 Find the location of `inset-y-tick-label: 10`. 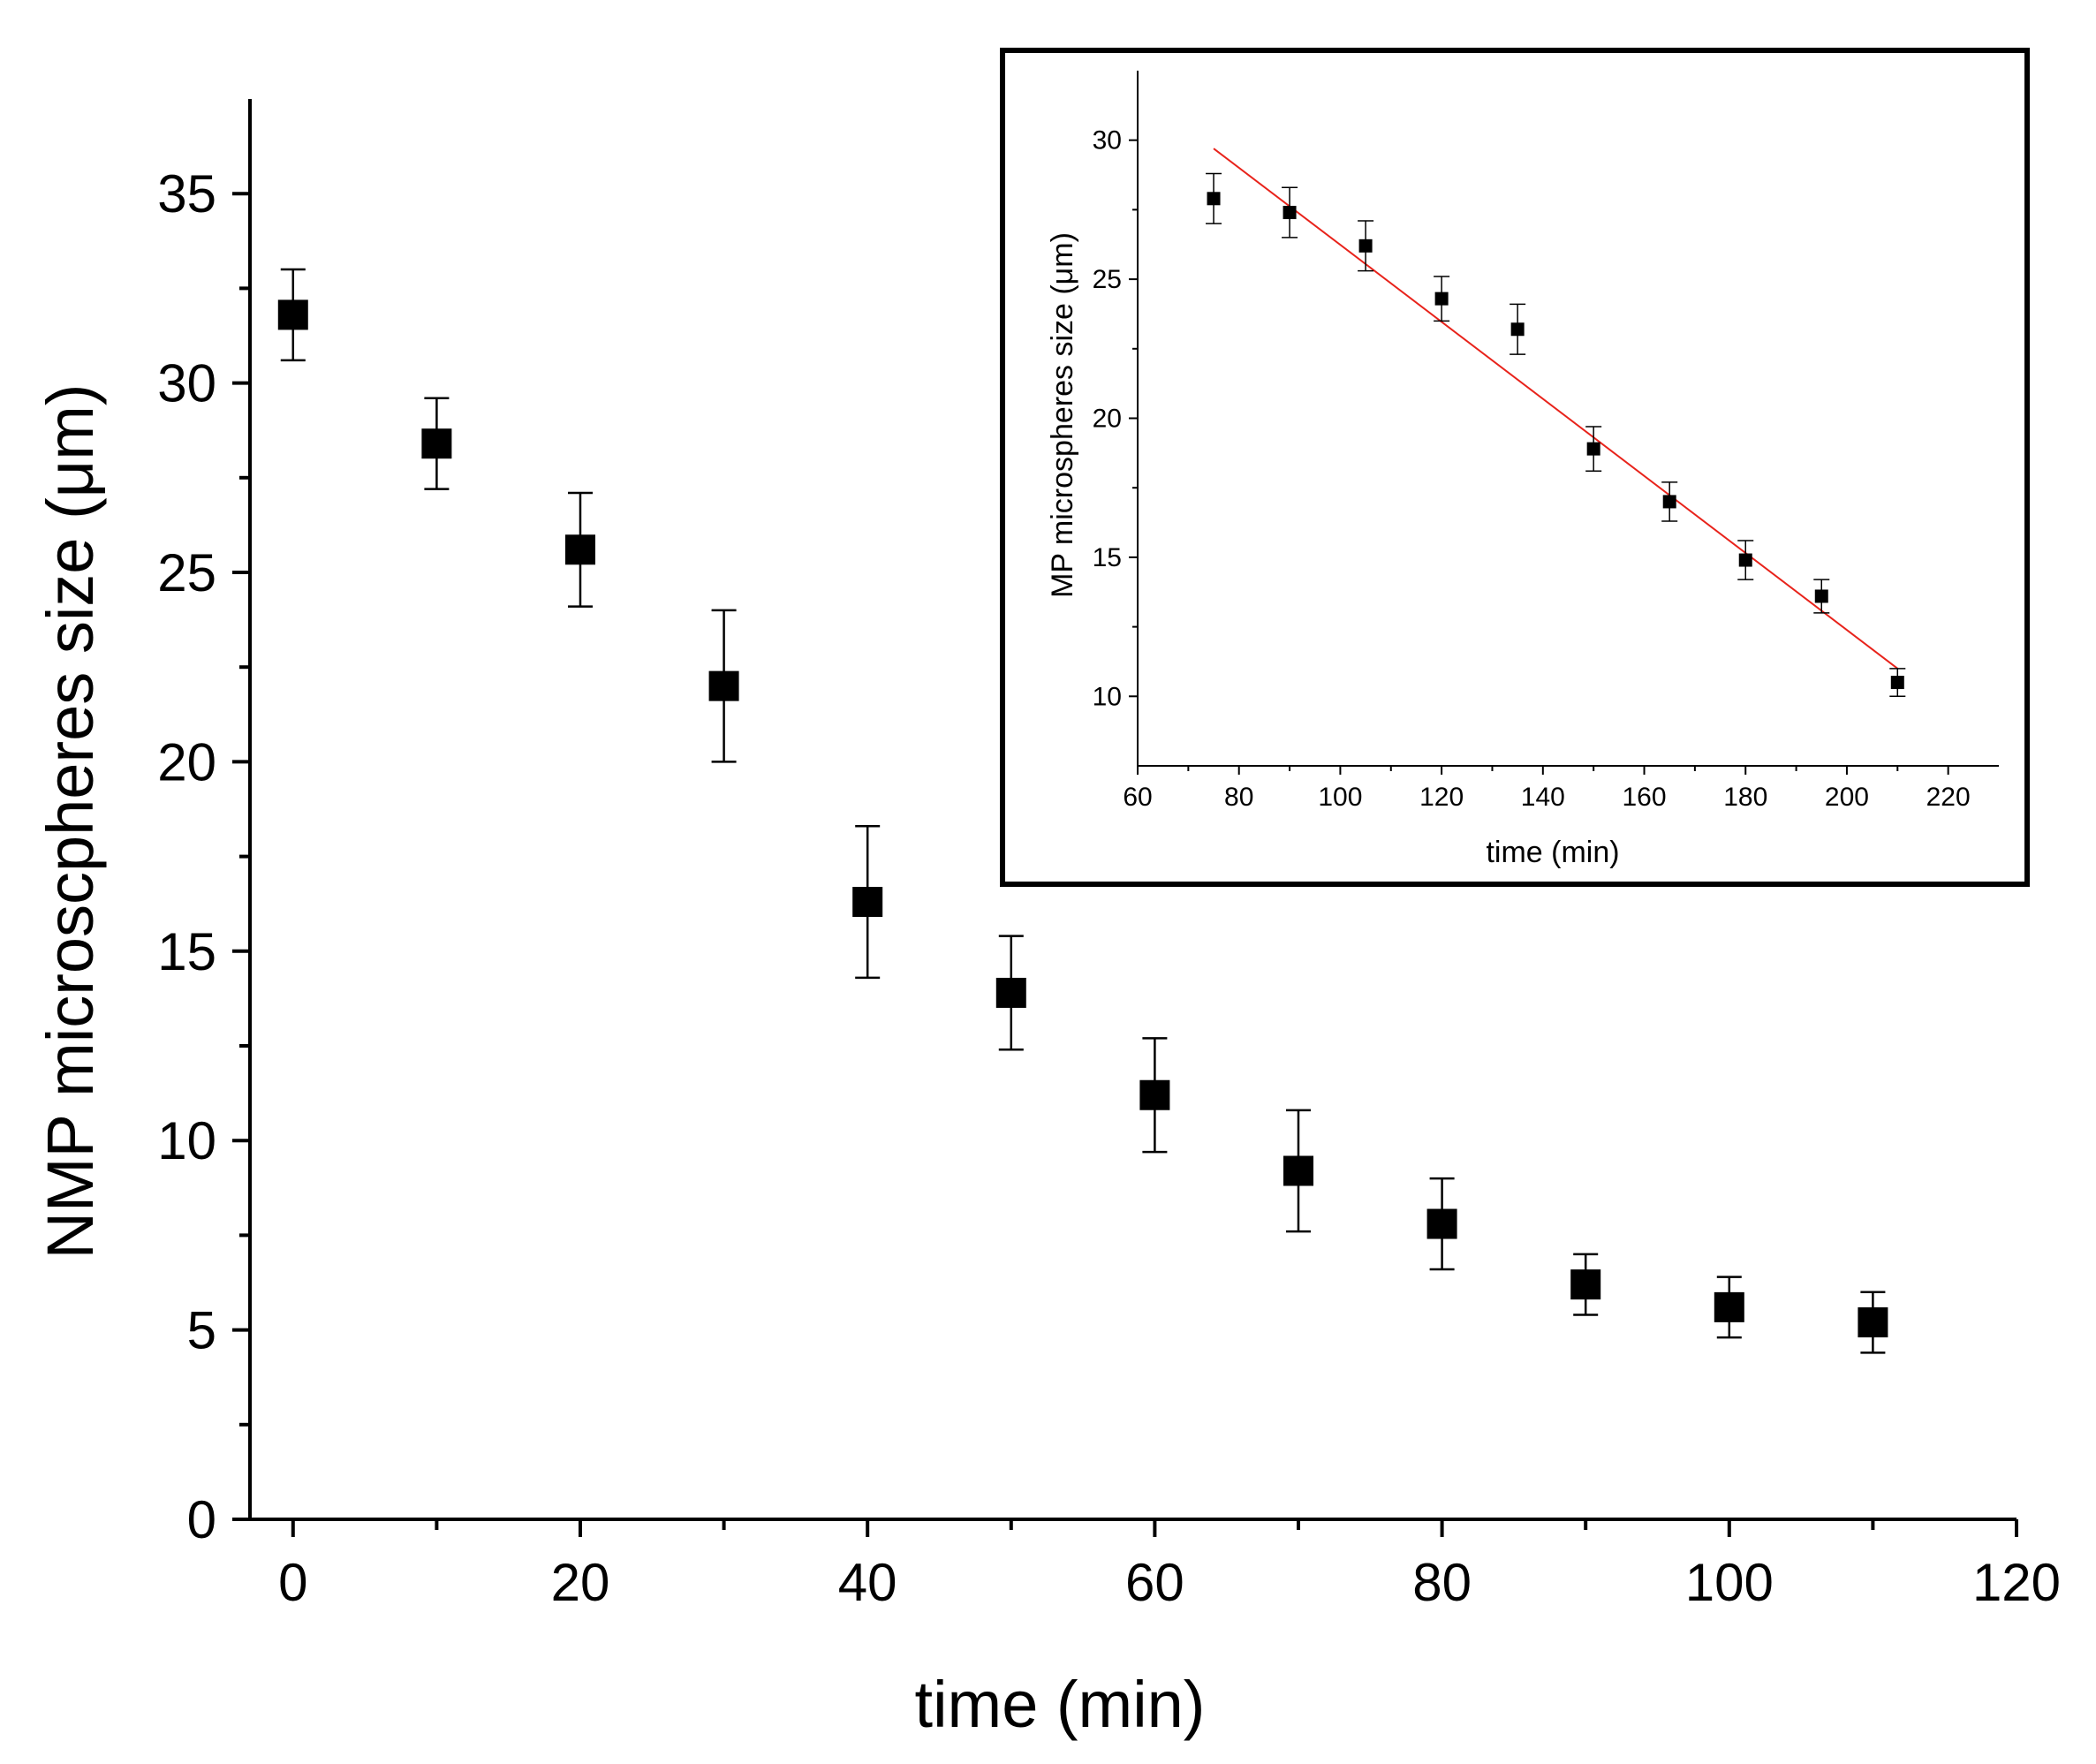

inset-y-tick-label: 10 is located at coordinates (1107, 696).